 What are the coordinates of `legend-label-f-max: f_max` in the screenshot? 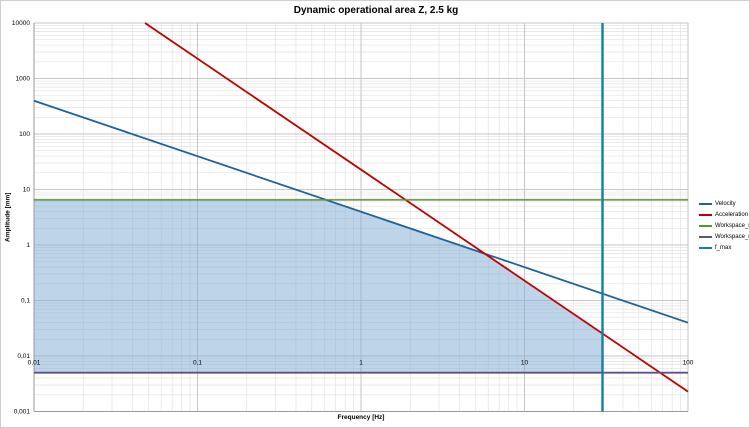 It's located at (723, 247).